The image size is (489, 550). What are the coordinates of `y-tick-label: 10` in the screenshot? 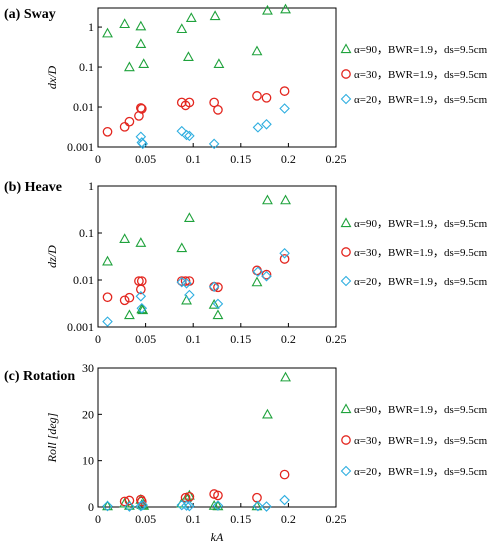 It's located at (88, 461).